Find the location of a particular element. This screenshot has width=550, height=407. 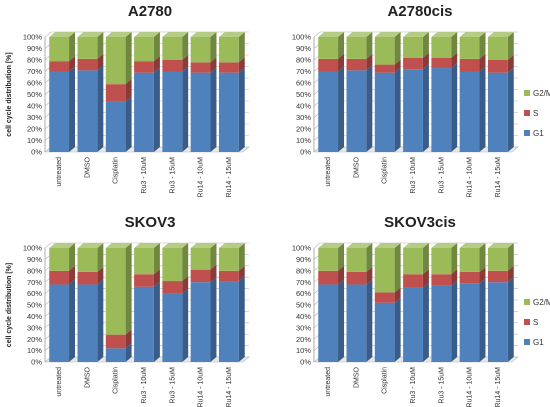

gridline-depth is located at coordinates (48, 245).